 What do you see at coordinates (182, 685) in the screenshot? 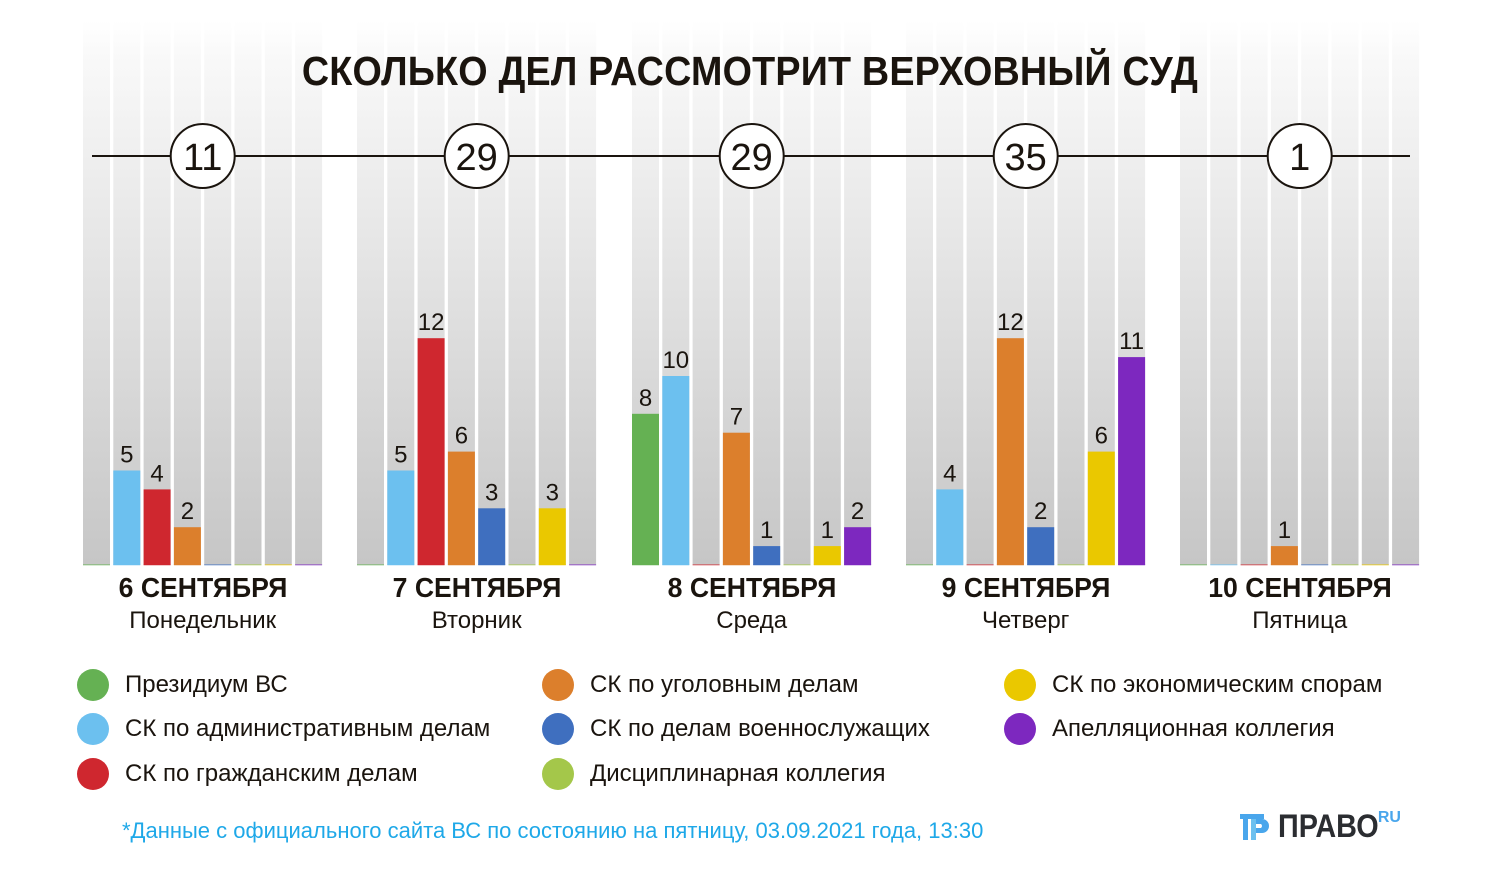
I see `legend-item: Президиум ВС` at bounding box center [182, 685].